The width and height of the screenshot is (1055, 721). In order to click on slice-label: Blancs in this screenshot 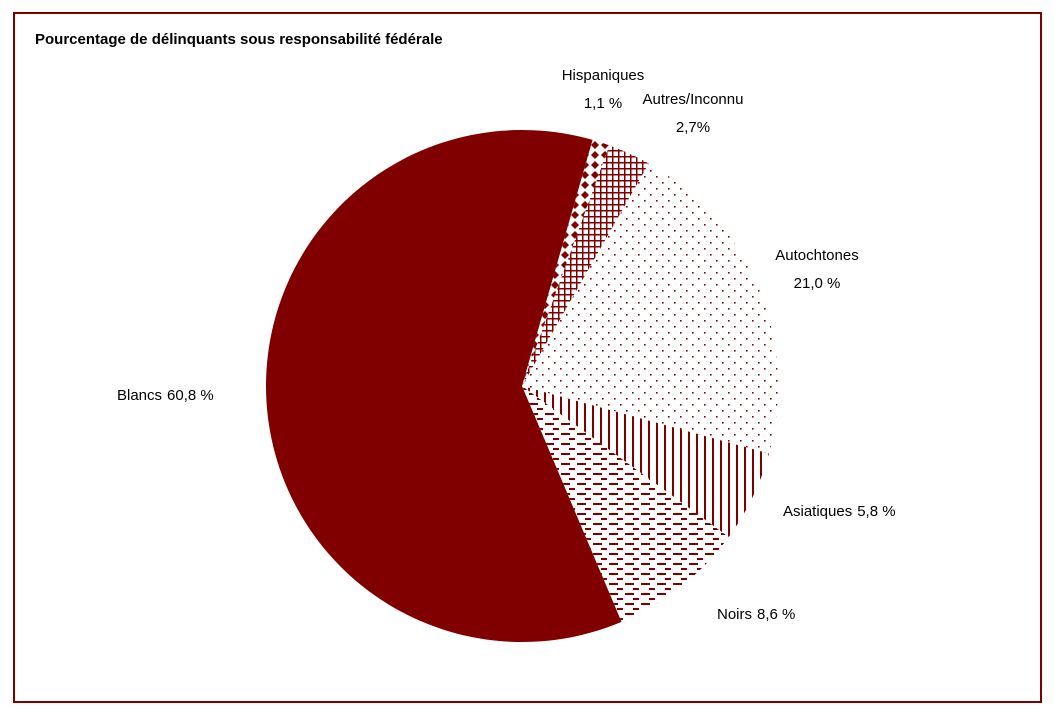, I will do `click(139, 395)`.